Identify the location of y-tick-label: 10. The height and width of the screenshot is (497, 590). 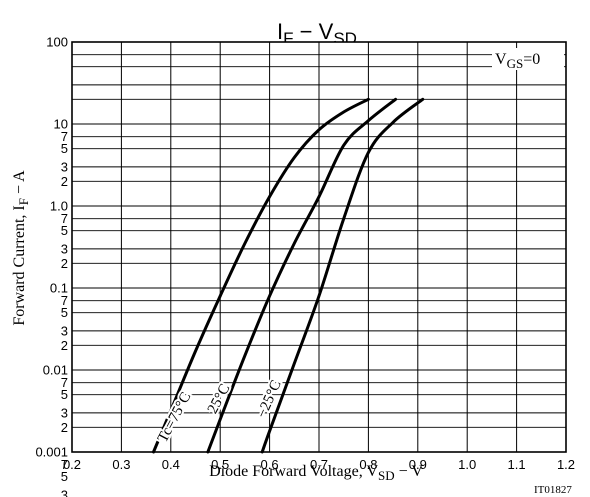
(61, 124).